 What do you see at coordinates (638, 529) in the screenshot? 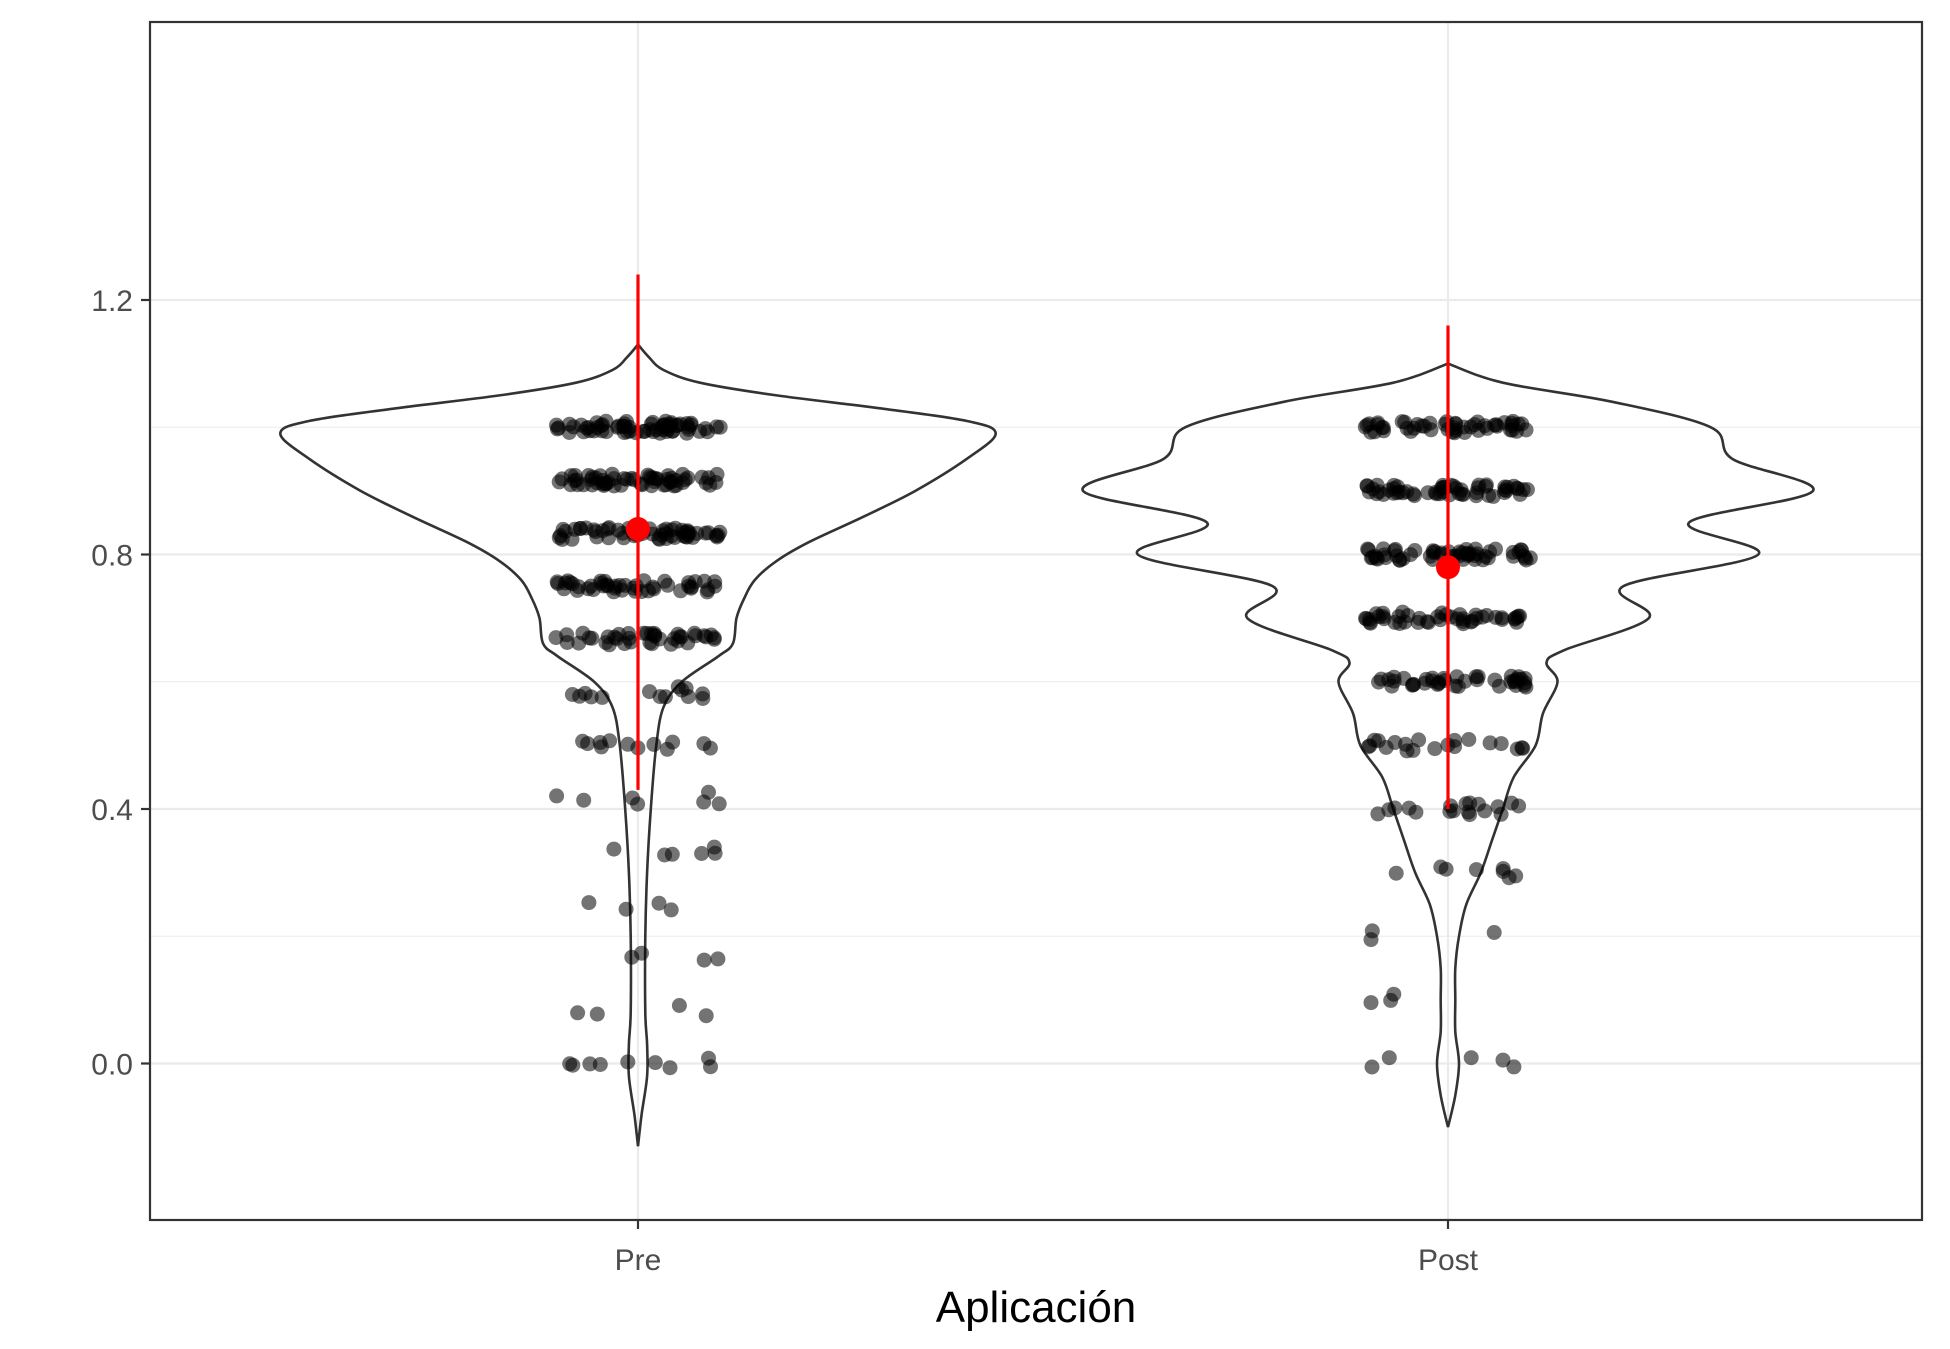
I see `mean-point-pre` at bounding box center [638, 529].